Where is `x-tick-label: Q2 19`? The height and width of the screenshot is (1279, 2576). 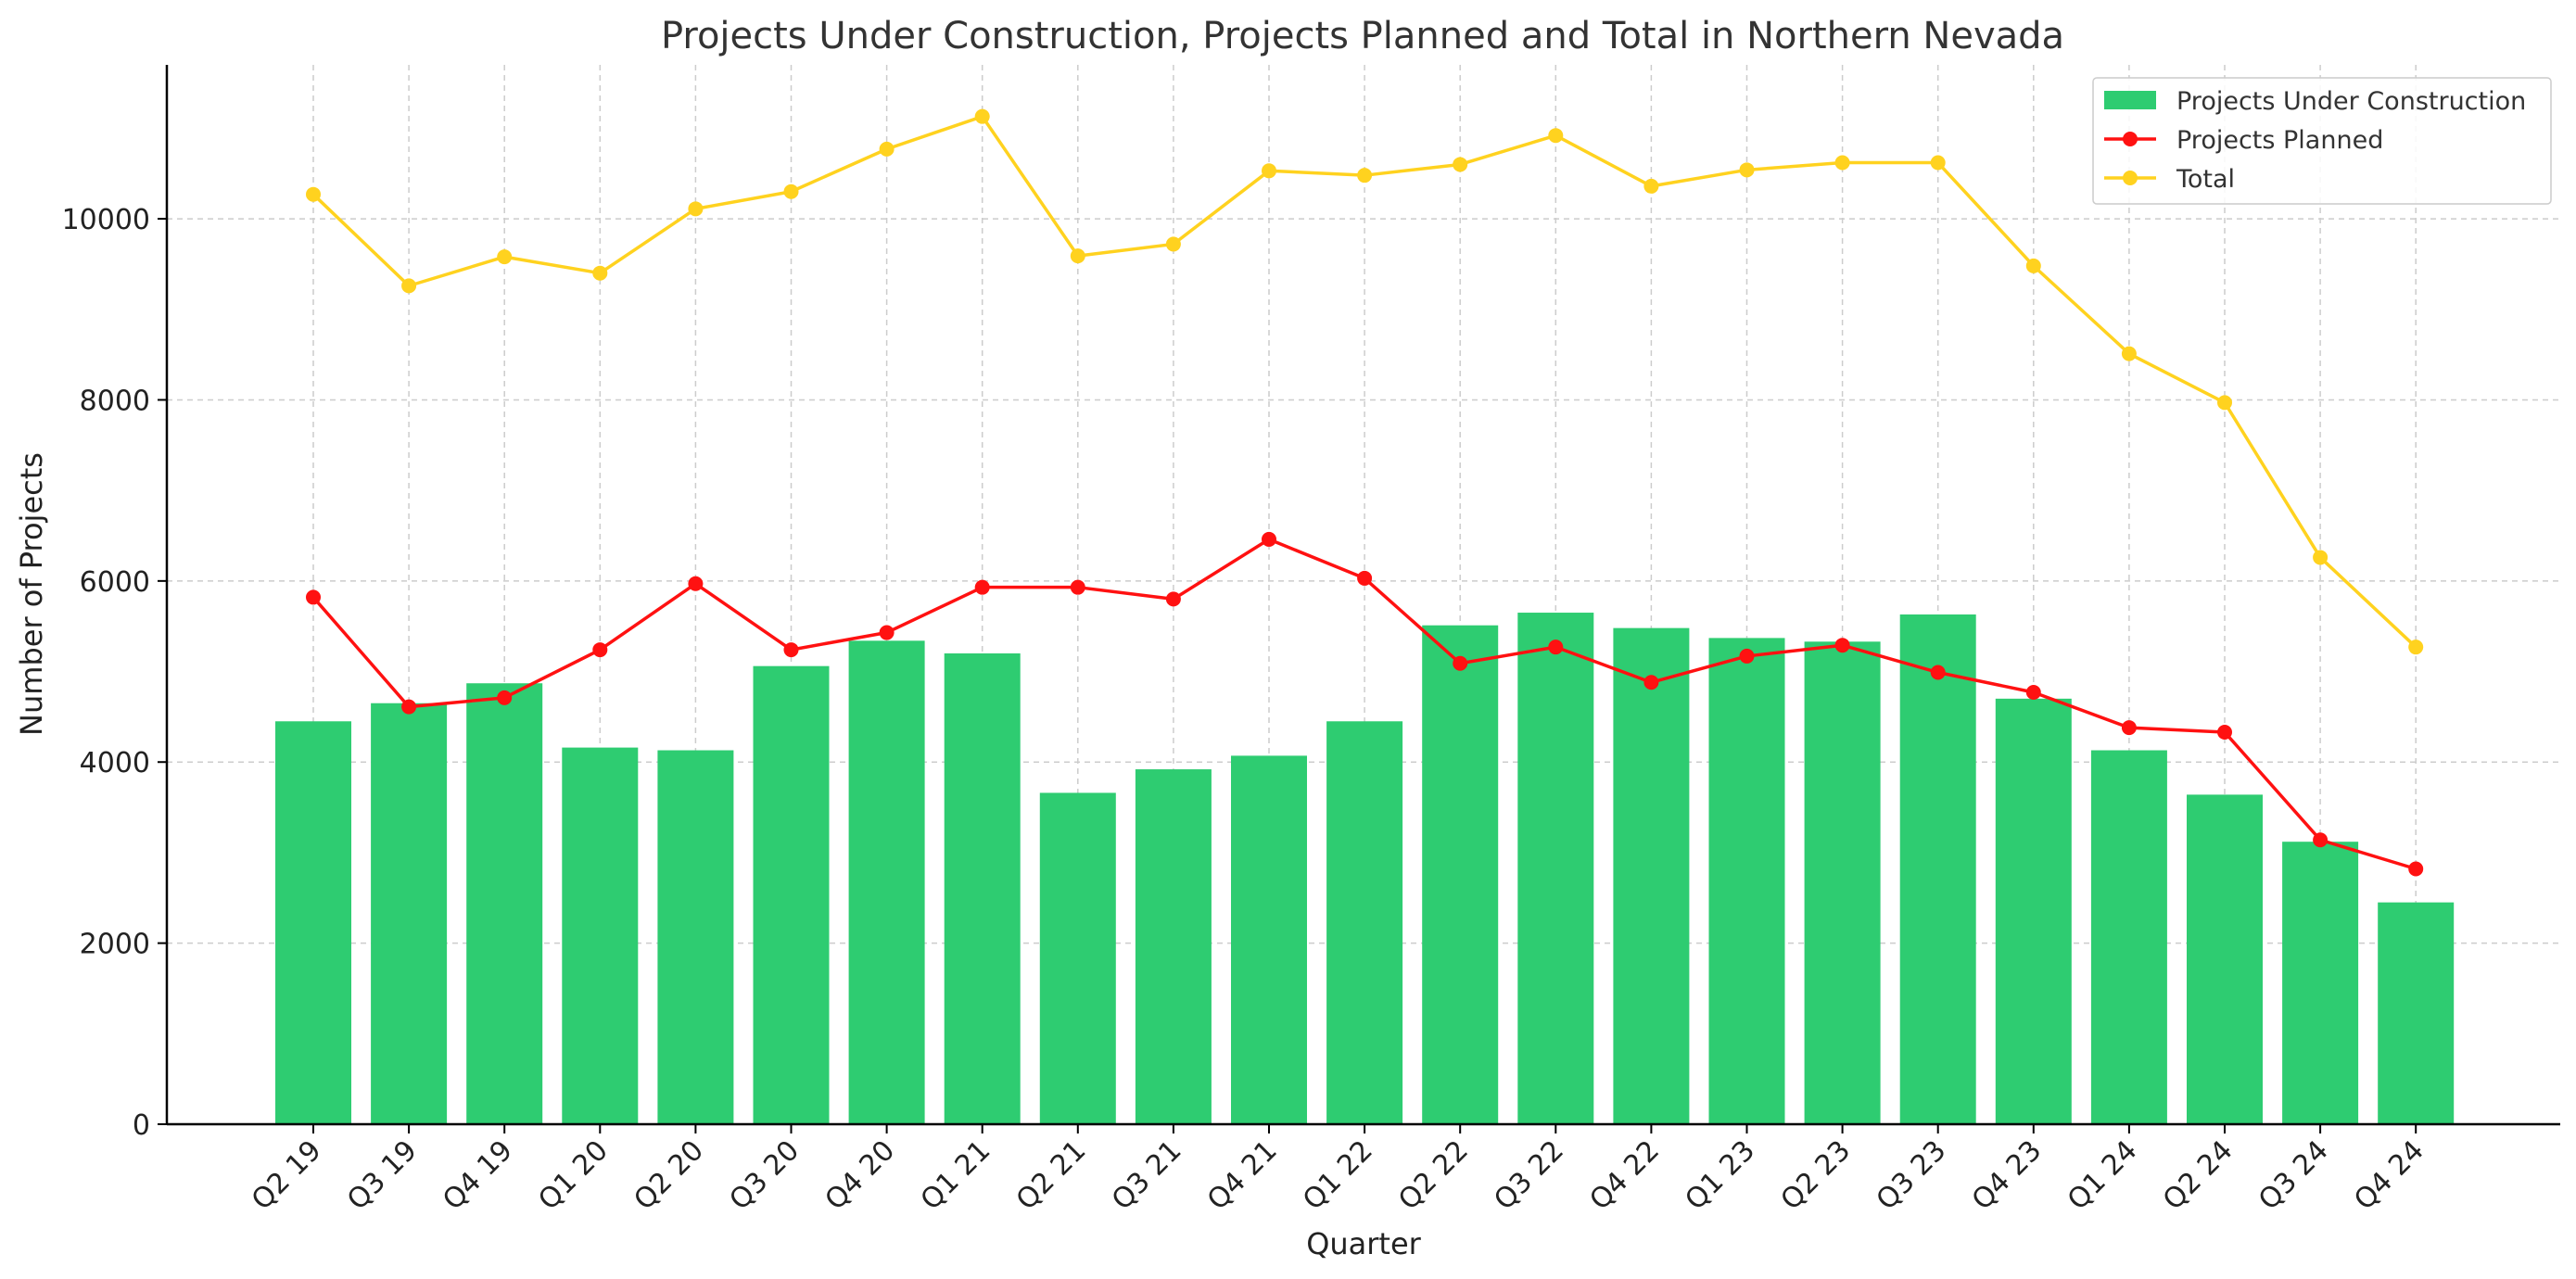
x-tick-label: Q2 19 is located at coordinates (287, 1175).